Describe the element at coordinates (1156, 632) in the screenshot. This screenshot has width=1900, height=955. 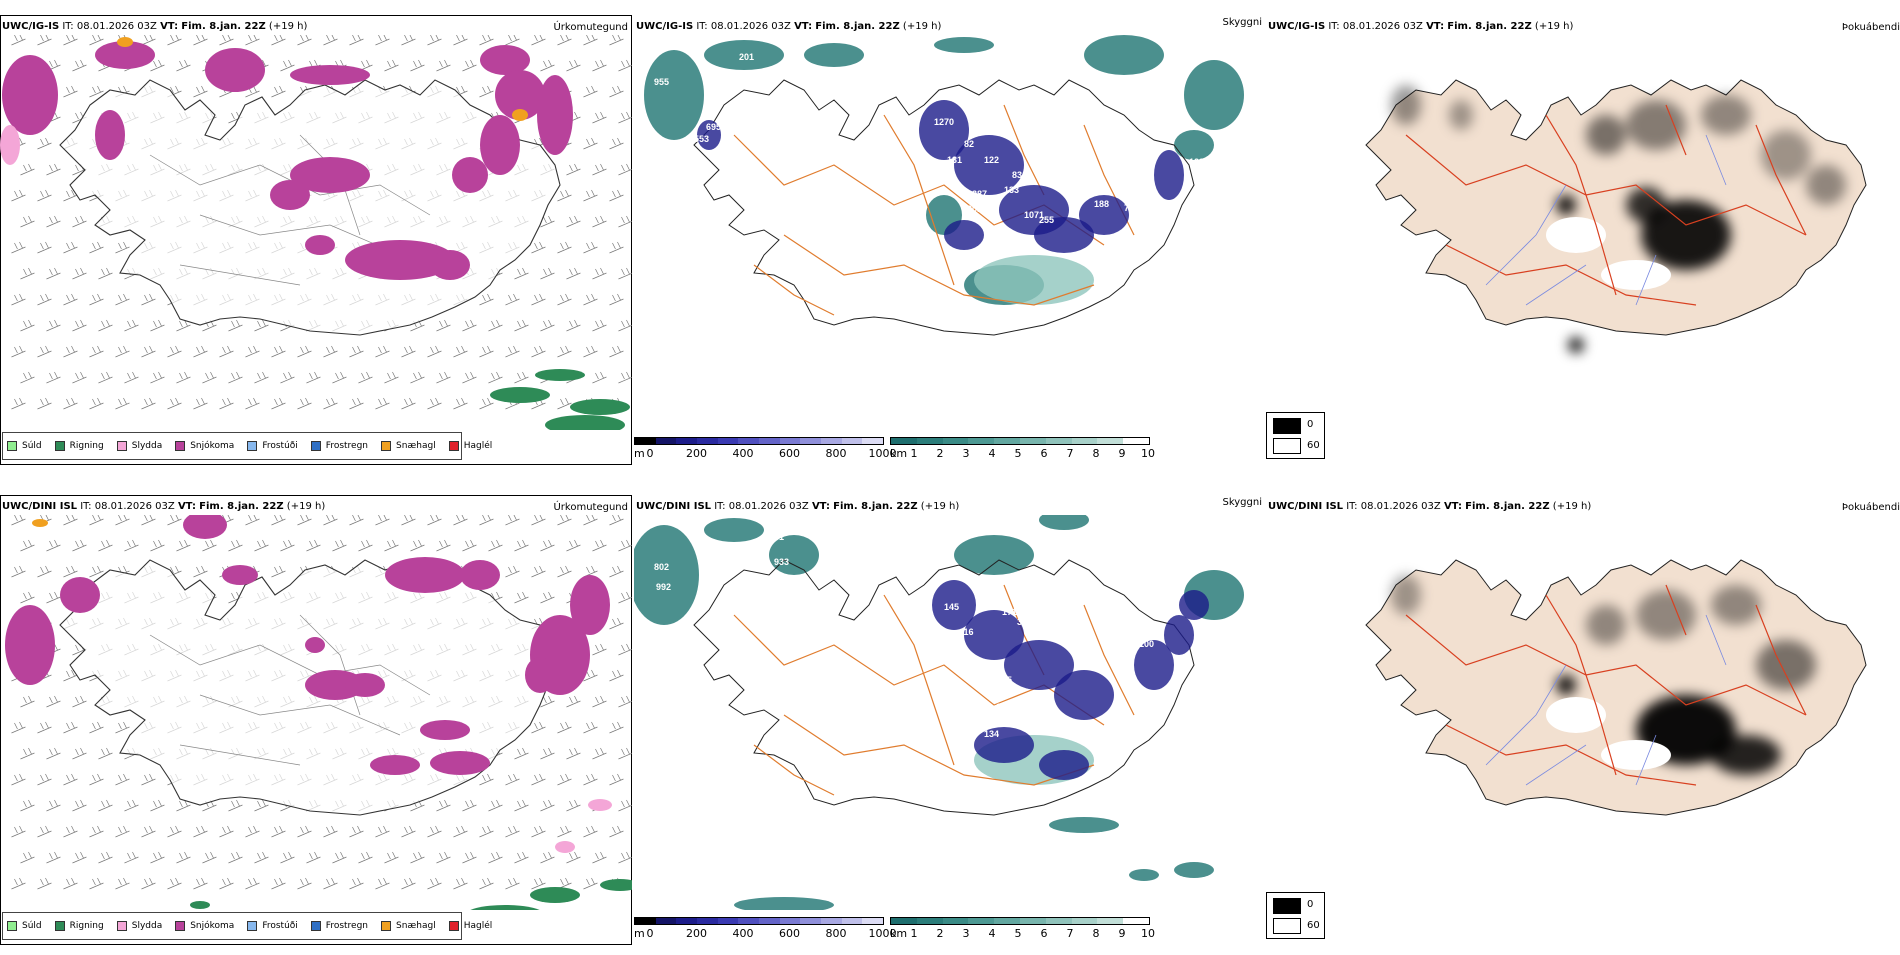
I see `cloud-base-label: 846` at that location.